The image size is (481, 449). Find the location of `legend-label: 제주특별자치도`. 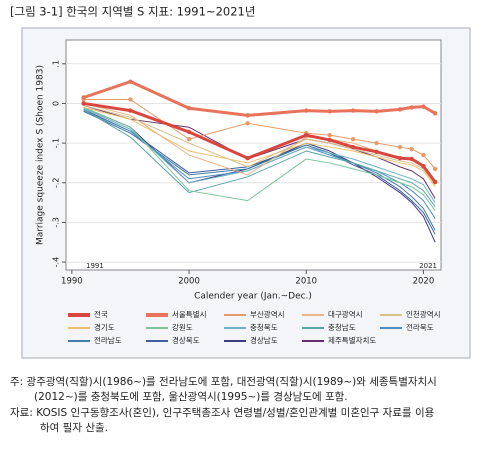

legend-label: 제주특별자치도 is located at coordinates (352, 340).